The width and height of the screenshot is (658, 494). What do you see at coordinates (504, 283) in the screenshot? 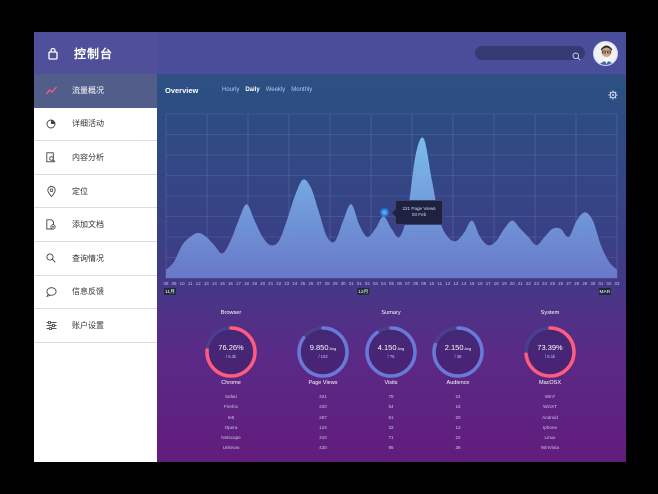
I see `x-tick-label: 19` at bounding box center [504, 283].